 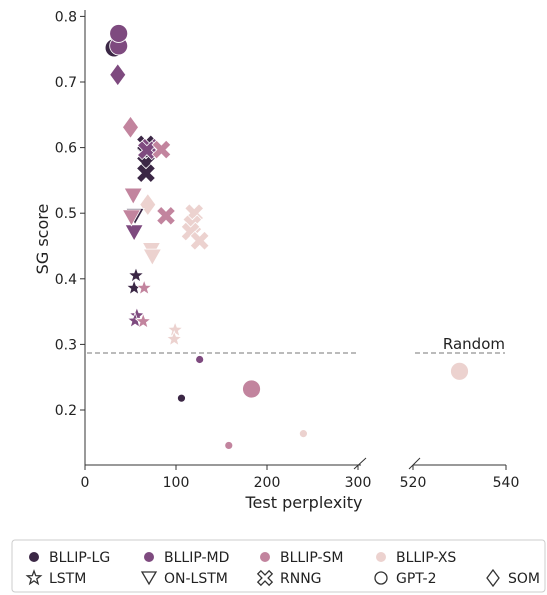 I want to click on y-axis-title: SG score, so click(x=42, y=239).